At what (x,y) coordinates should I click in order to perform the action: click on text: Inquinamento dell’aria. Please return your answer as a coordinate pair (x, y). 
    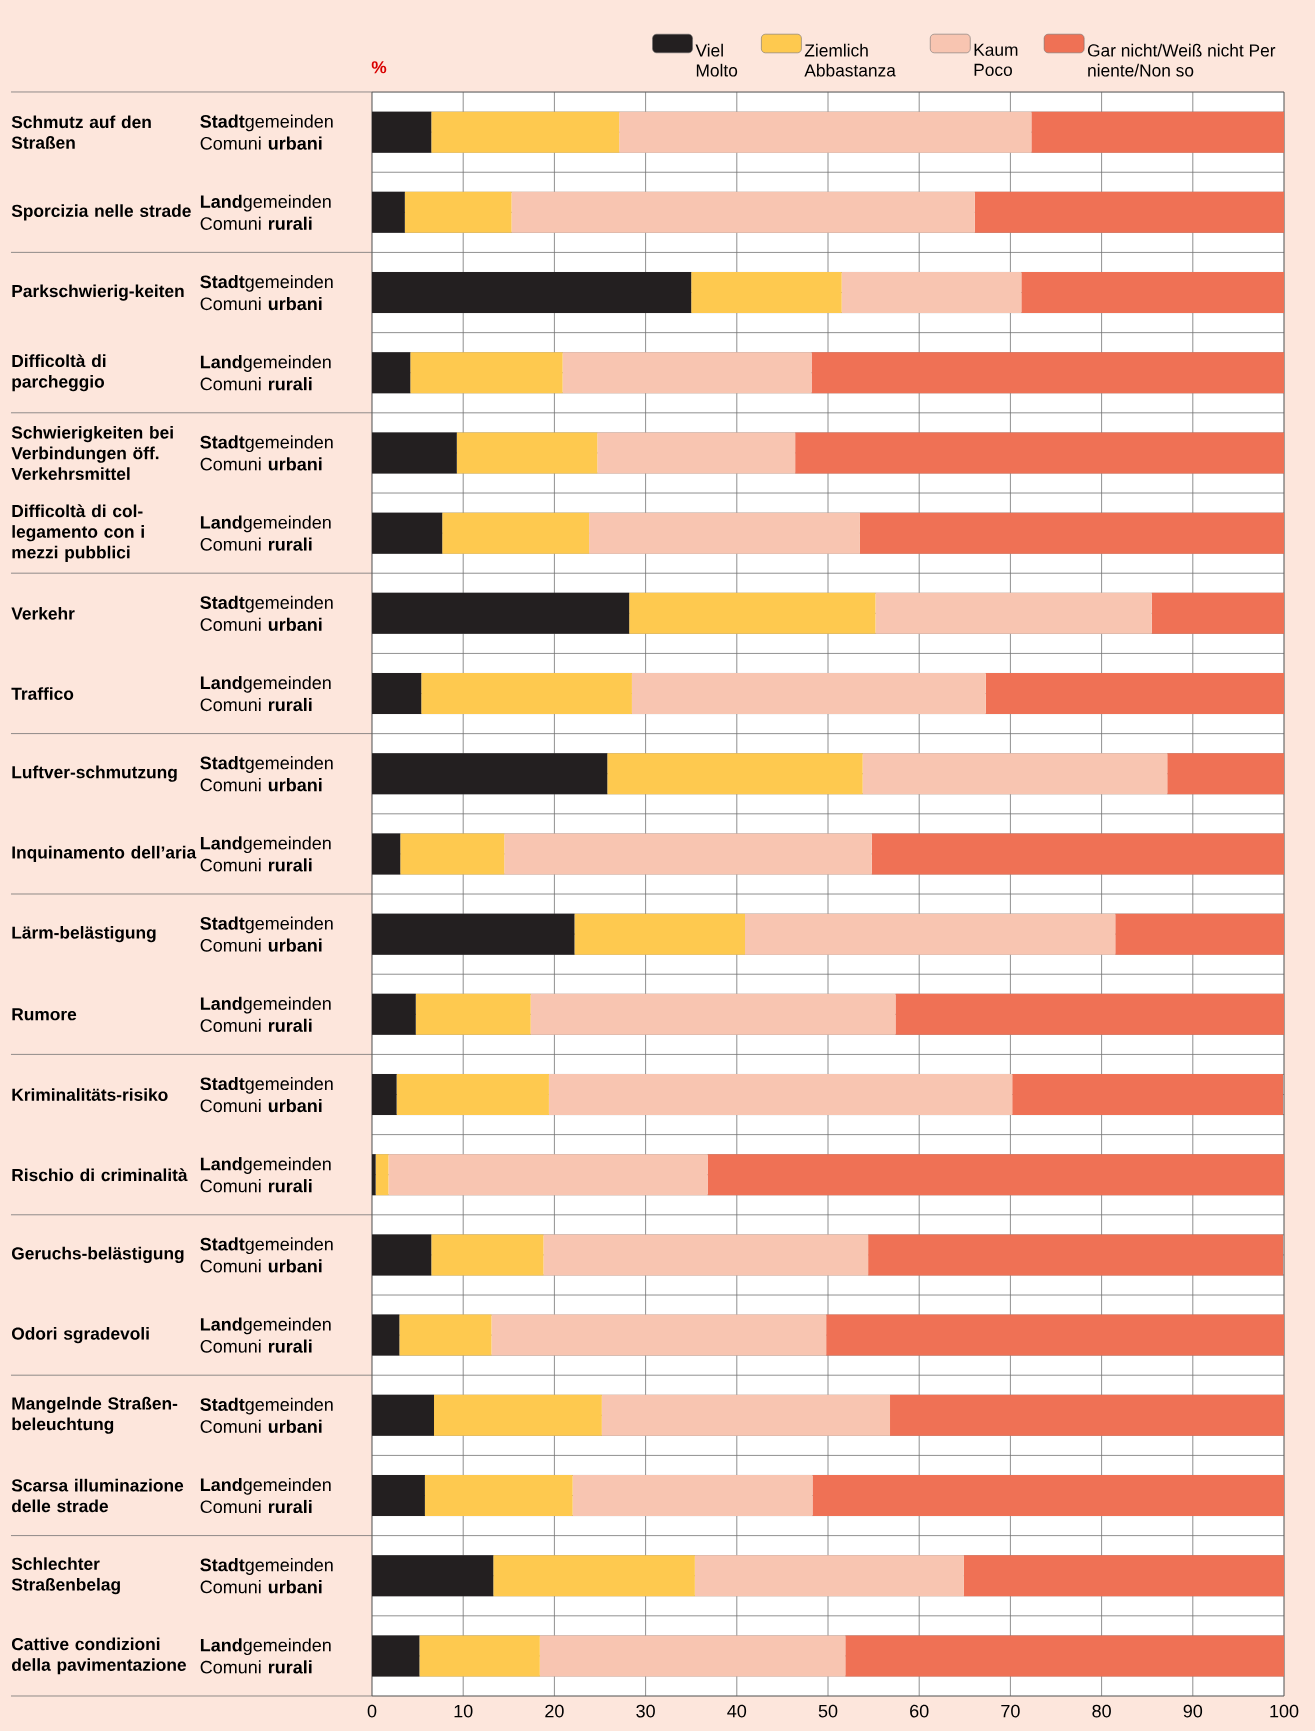
    Looking at the image, I should click on (104, 854).